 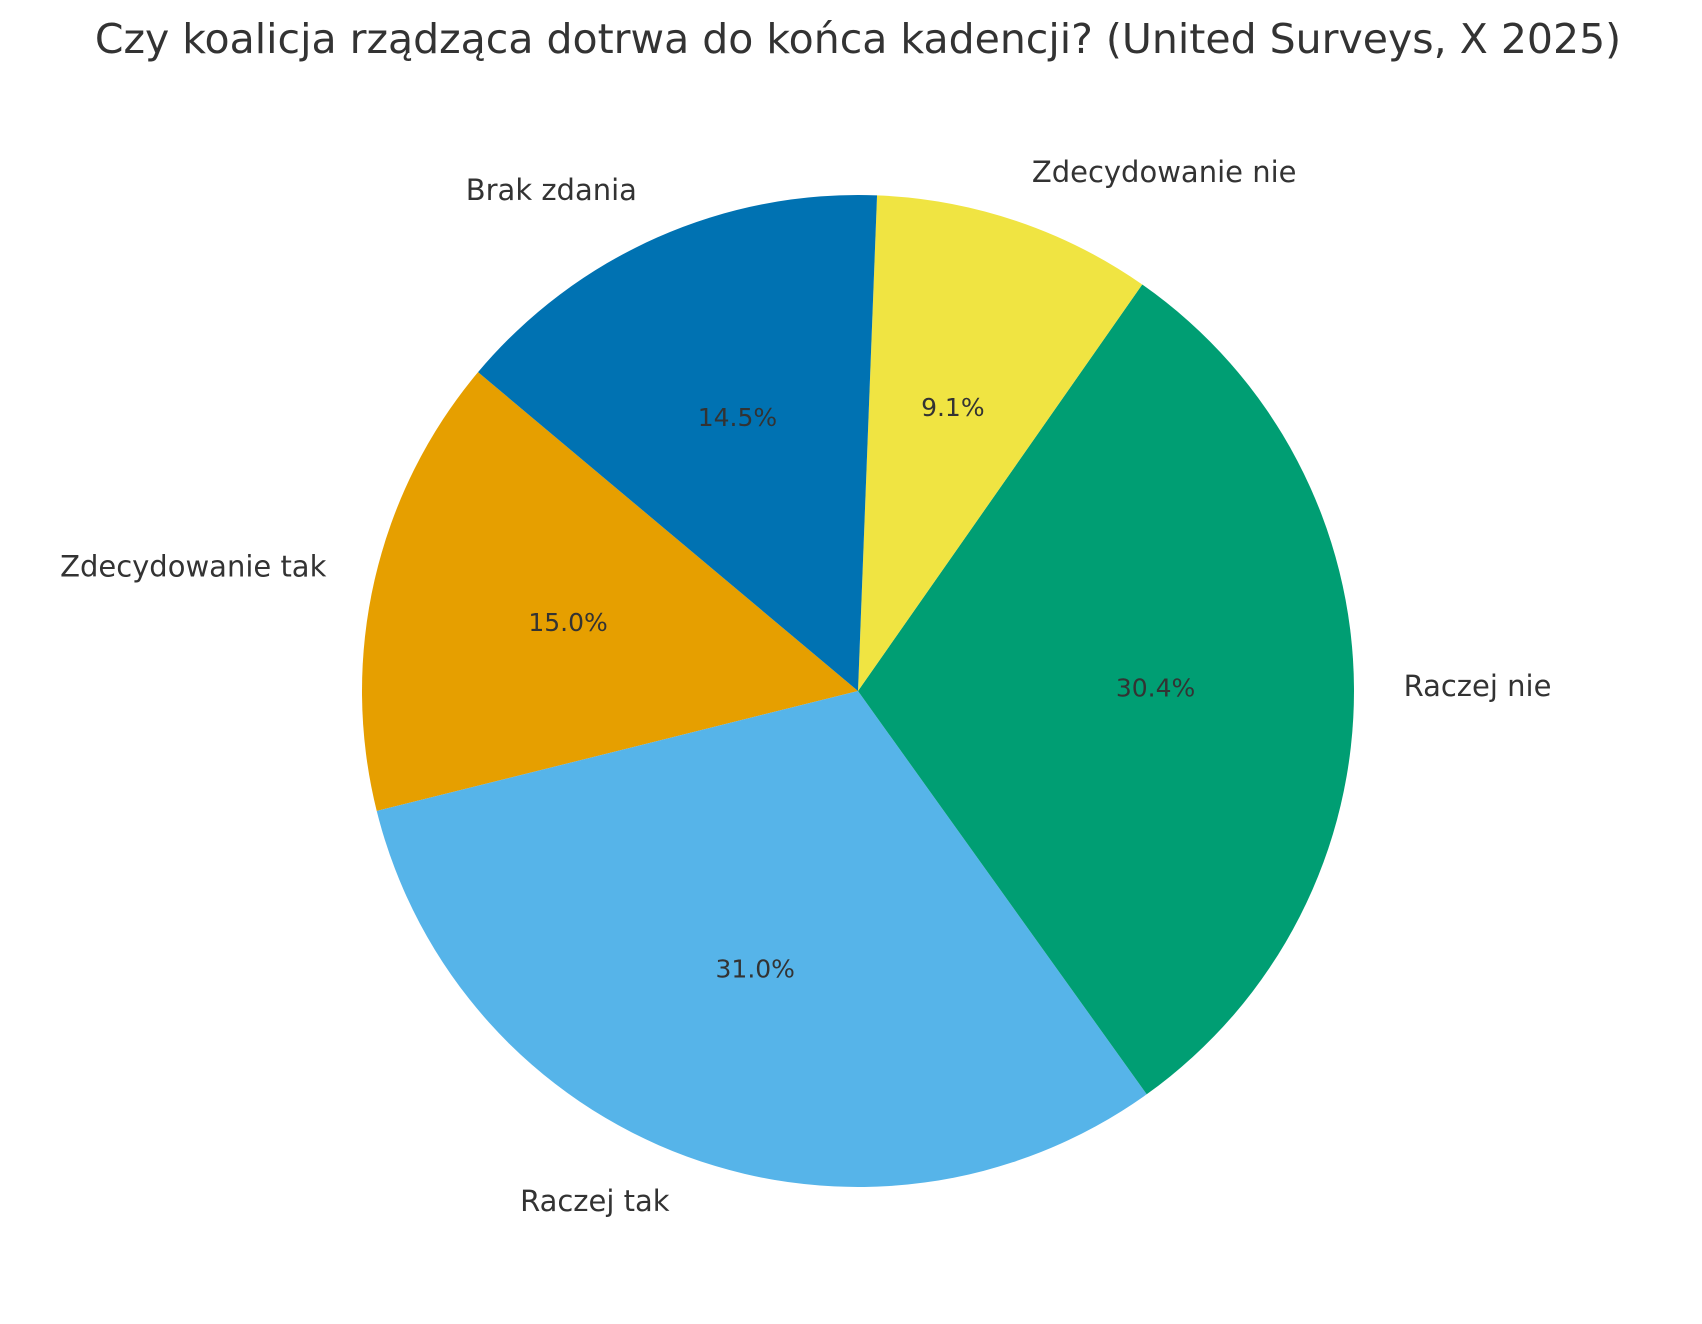 I want to click on slice-label: Zdecydowanie nie, so click(x=1164, y=172).